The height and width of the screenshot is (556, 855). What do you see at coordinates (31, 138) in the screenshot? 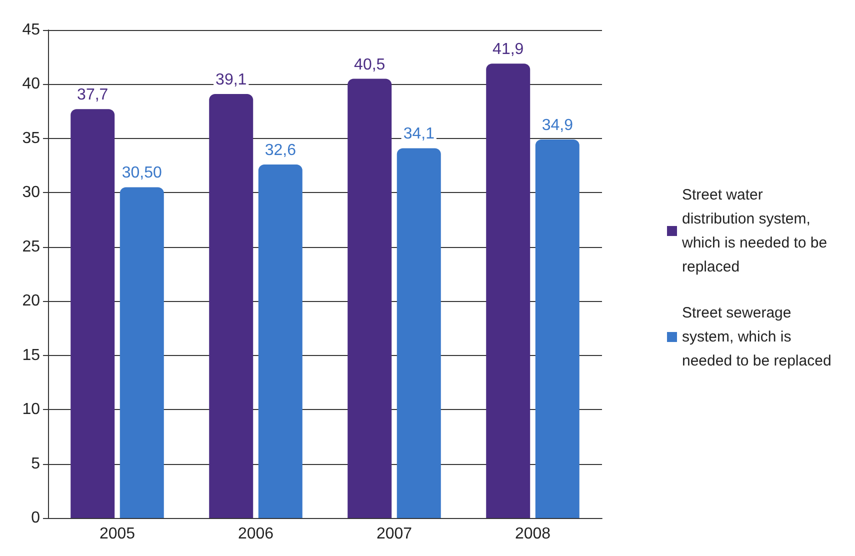
I see `y-tick-label: 35` at bounding box center [31, 138].